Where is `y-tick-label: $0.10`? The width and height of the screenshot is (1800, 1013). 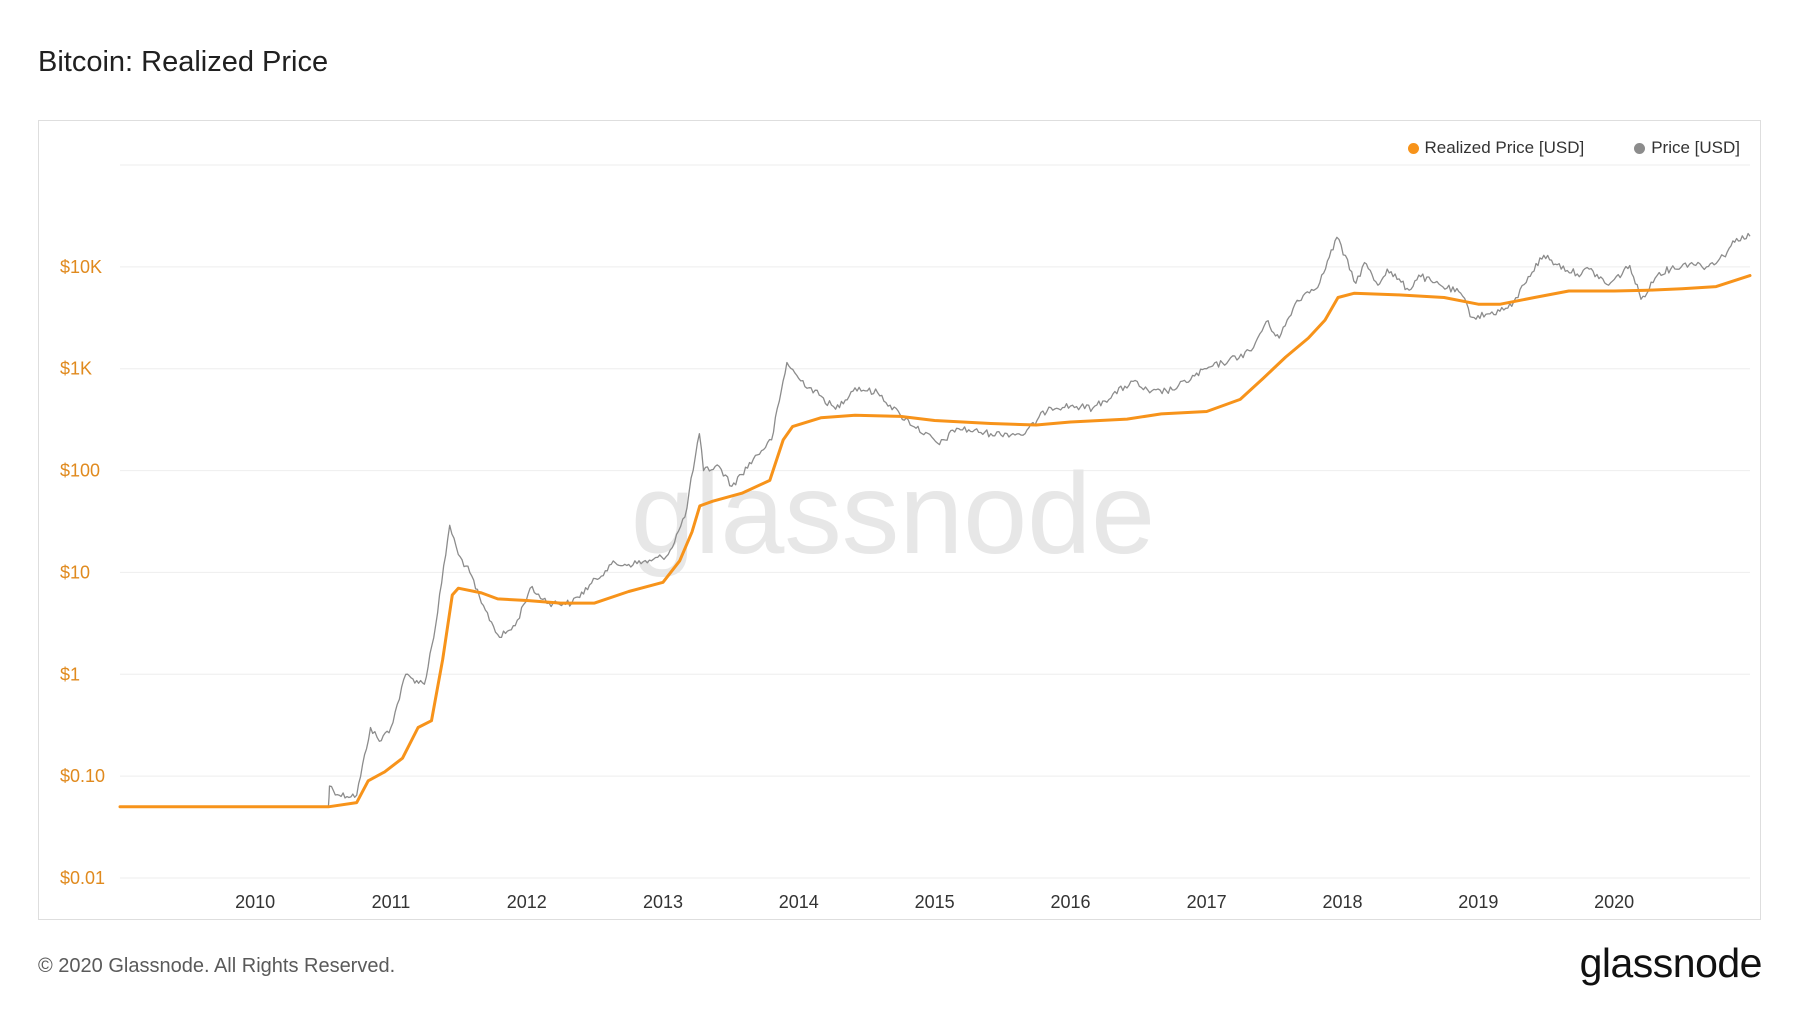
y-tick-label: $0.10 is located at coordinates (82, 776).